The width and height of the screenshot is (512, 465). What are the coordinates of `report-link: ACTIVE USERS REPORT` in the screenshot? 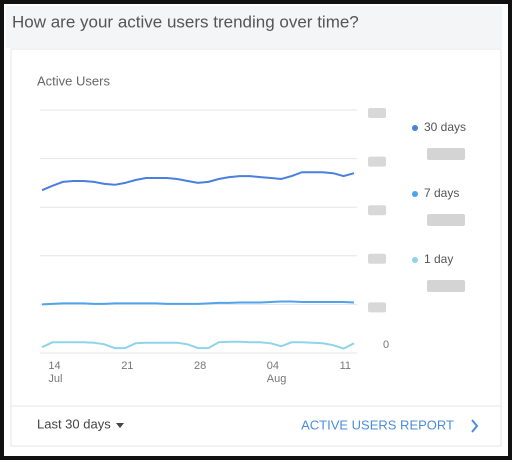 It's located at (377, 424).